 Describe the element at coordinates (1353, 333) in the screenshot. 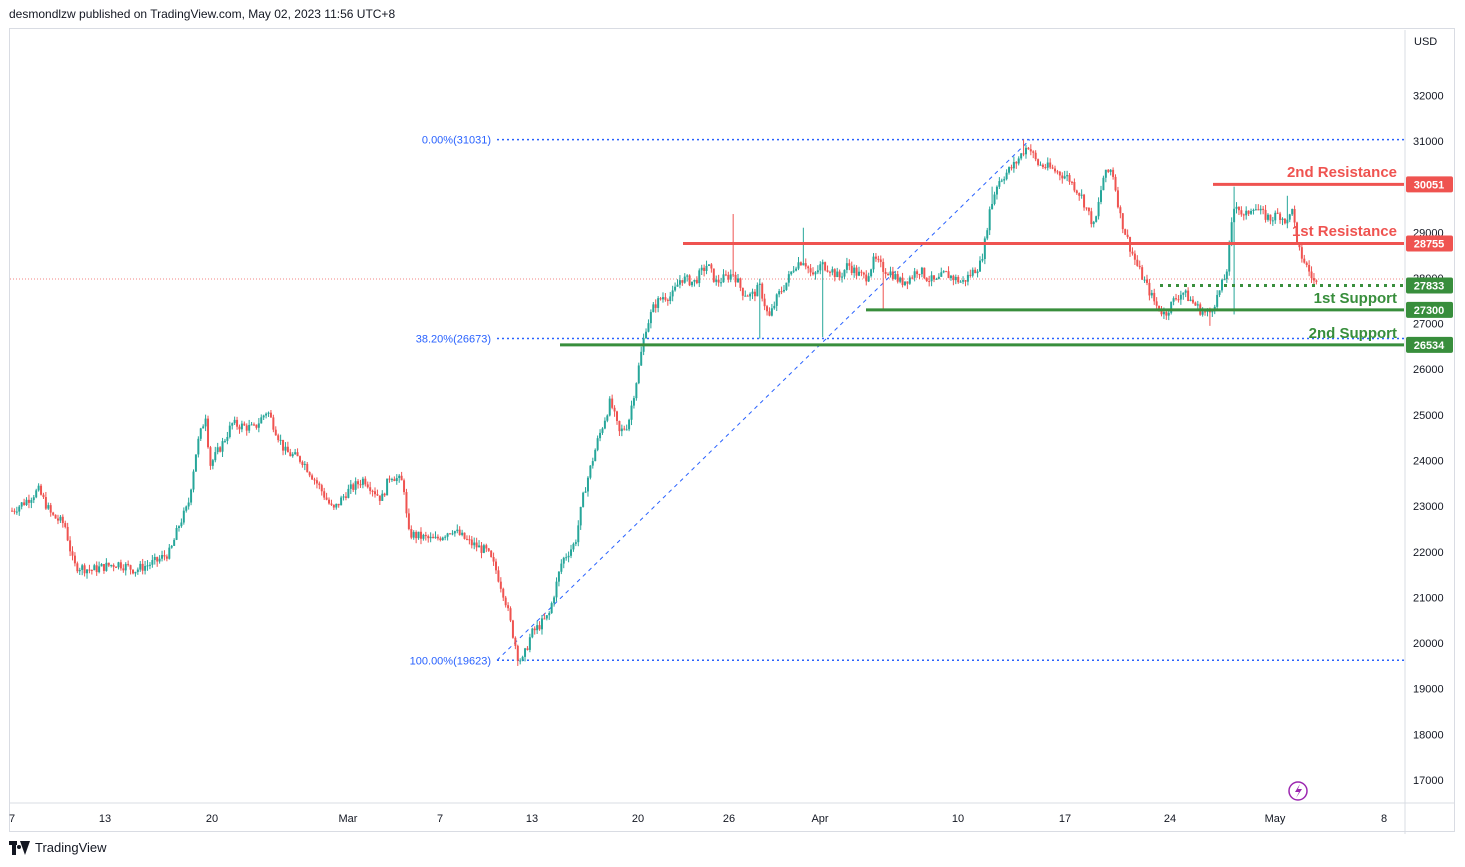

I see `level-annotation: 2nd Support` at that location.